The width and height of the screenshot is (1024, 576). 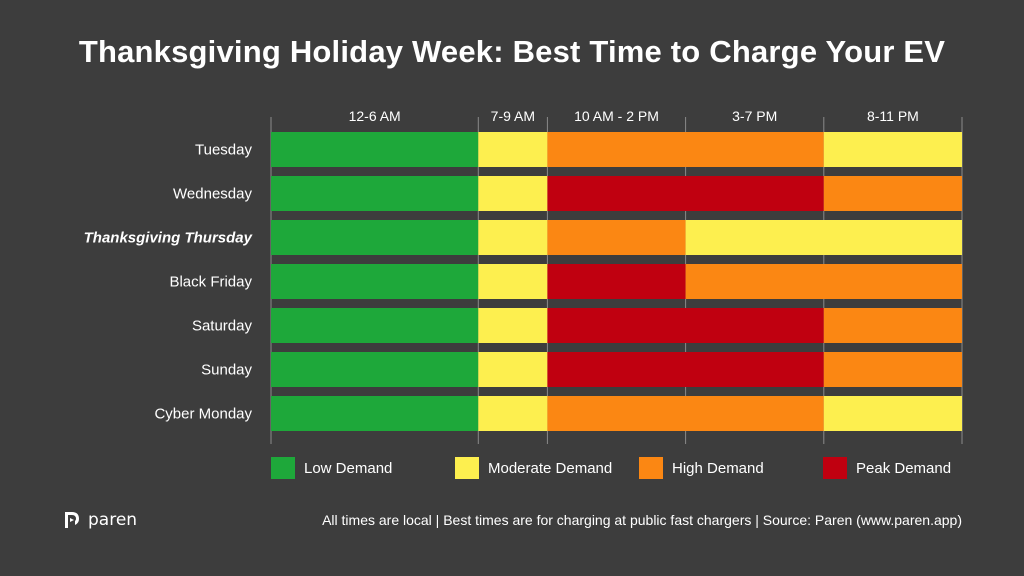 What do you see at coordinates (375, 116) in the screenshot?
I see `column-header: 12-6 AM` at bounding box center [375, 116].